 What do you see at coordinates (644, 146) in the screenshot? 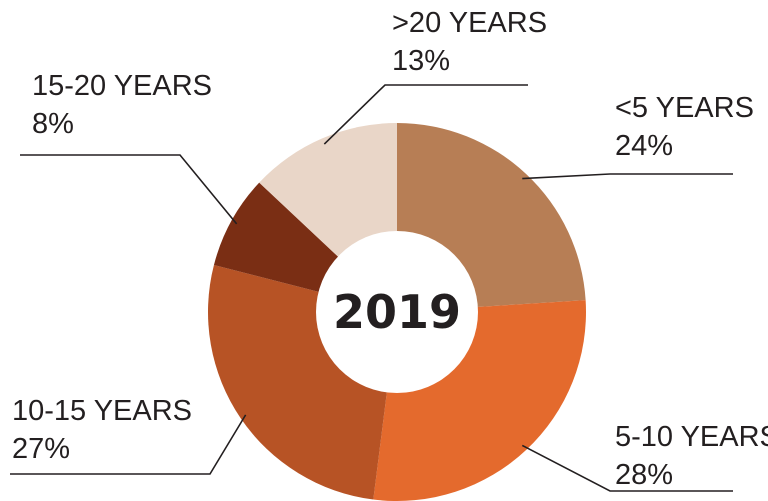
I see `slice-value-0: 24%` at bounding box center [644, 146].